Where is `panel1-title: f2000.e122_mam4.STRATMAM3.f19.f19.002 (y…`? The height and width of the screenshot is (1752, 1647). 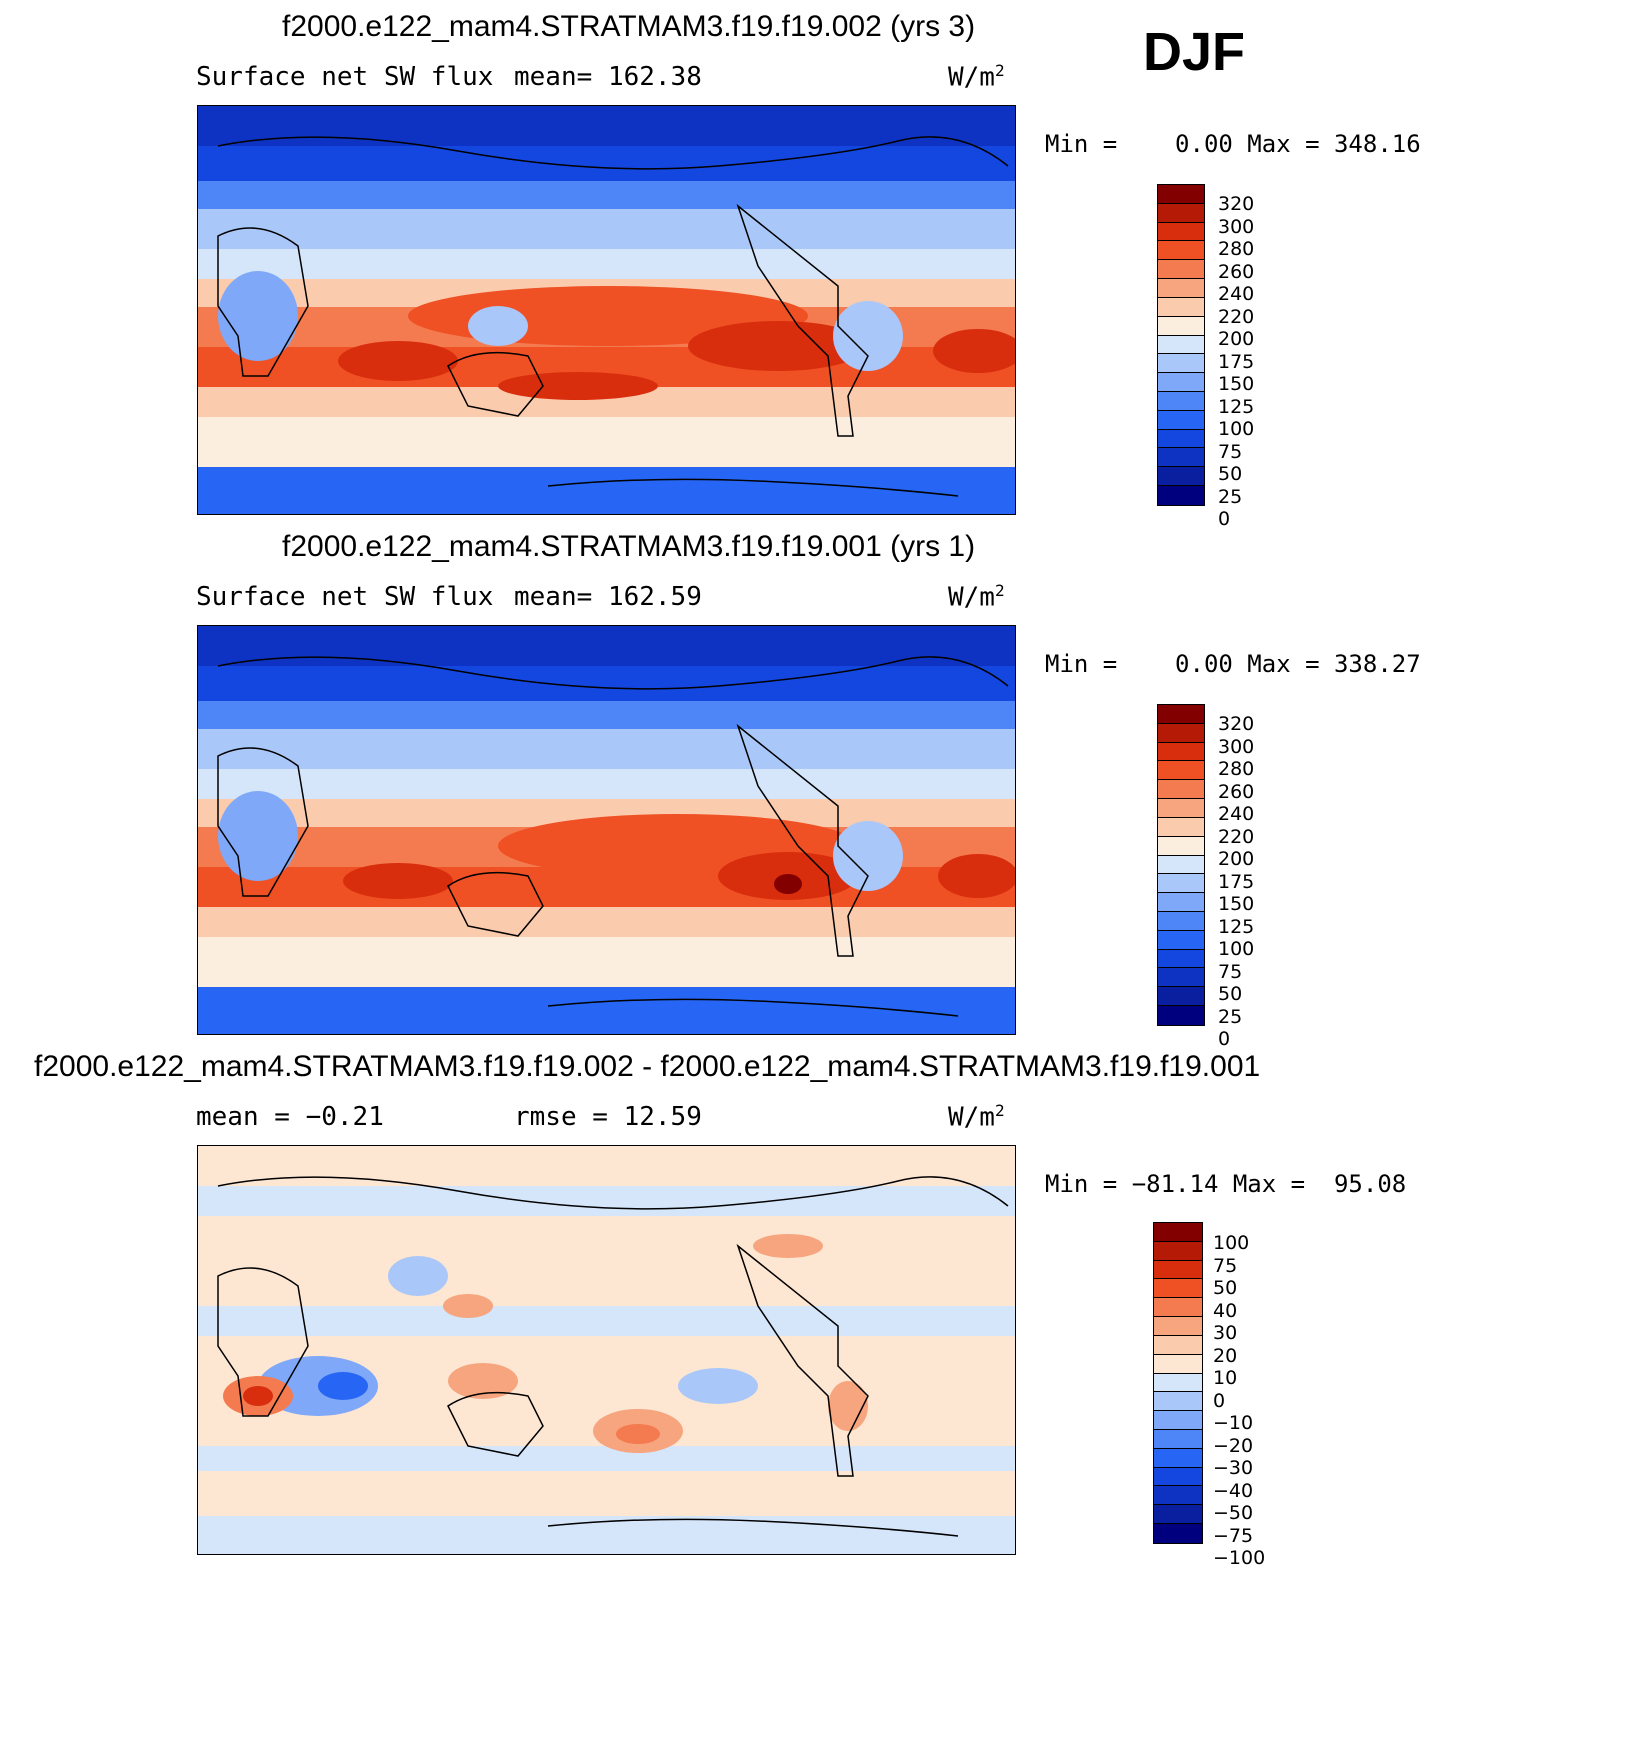 panel1-title: f2000.e122_mam4.STRATMAM3.f19.f19.002 (y… is located at coordinates (629, 26).